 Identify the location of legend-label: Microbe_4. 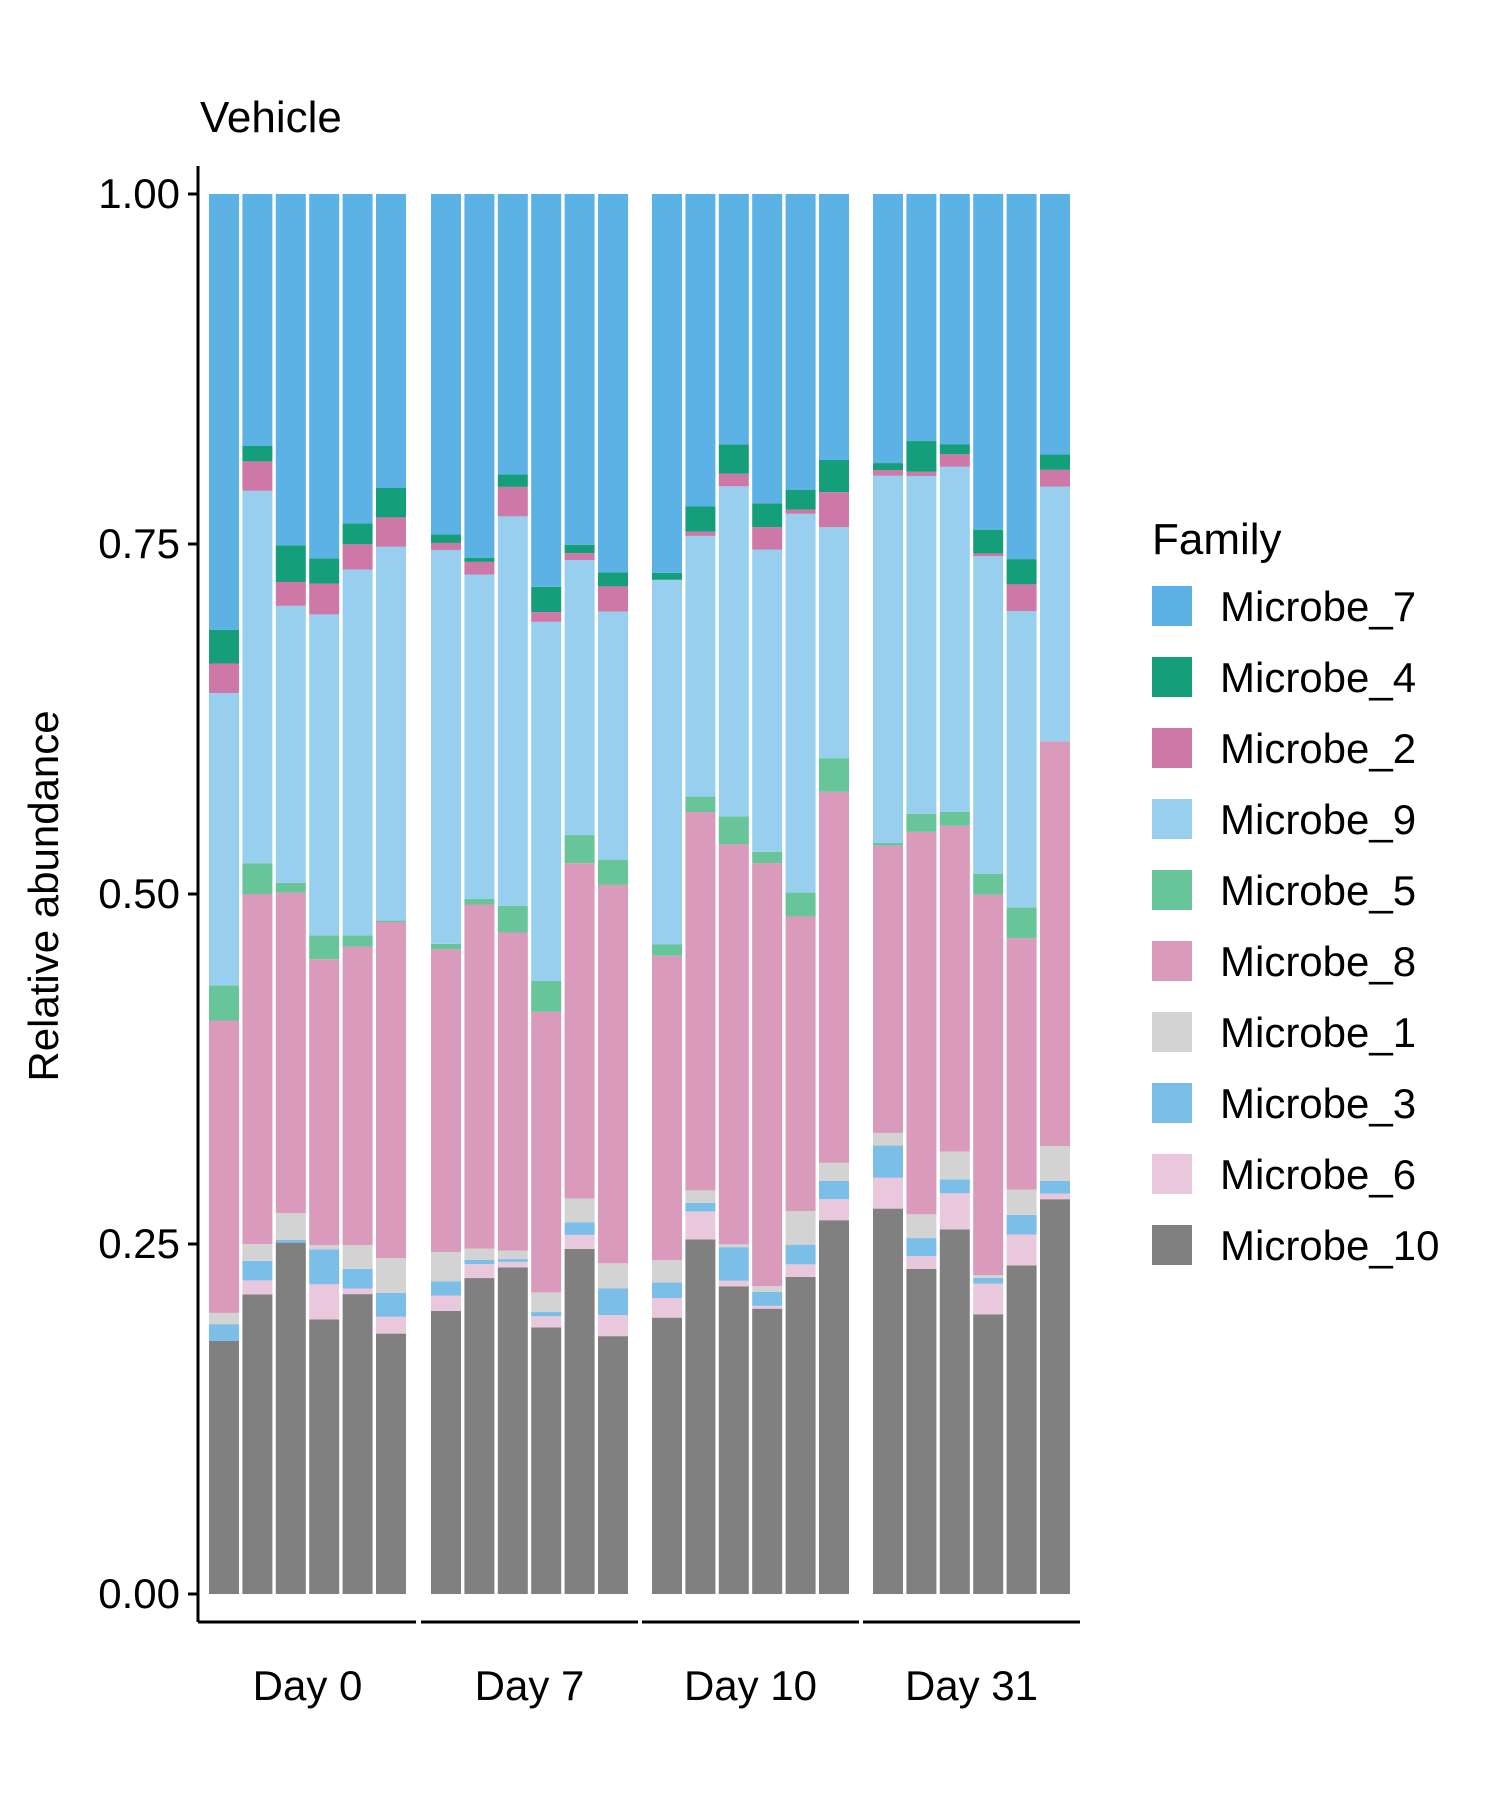
(1318, 677).